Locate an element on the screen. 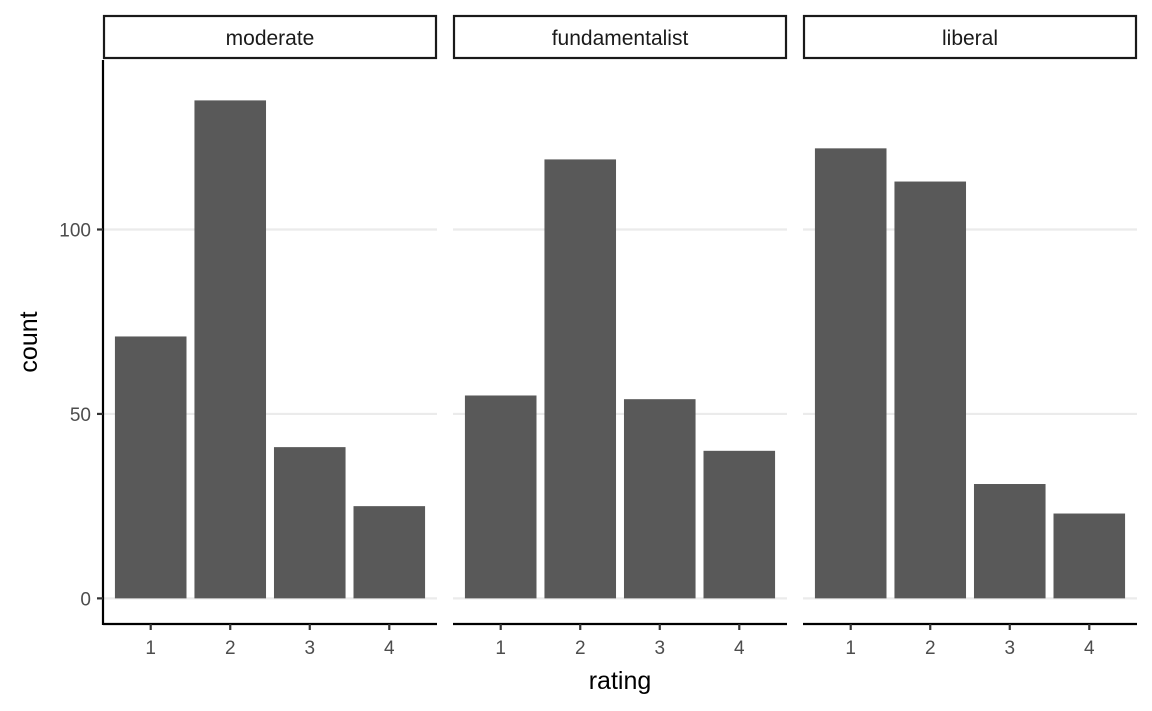  facet-strip-label: liberal is located at coordinates (970, 38).